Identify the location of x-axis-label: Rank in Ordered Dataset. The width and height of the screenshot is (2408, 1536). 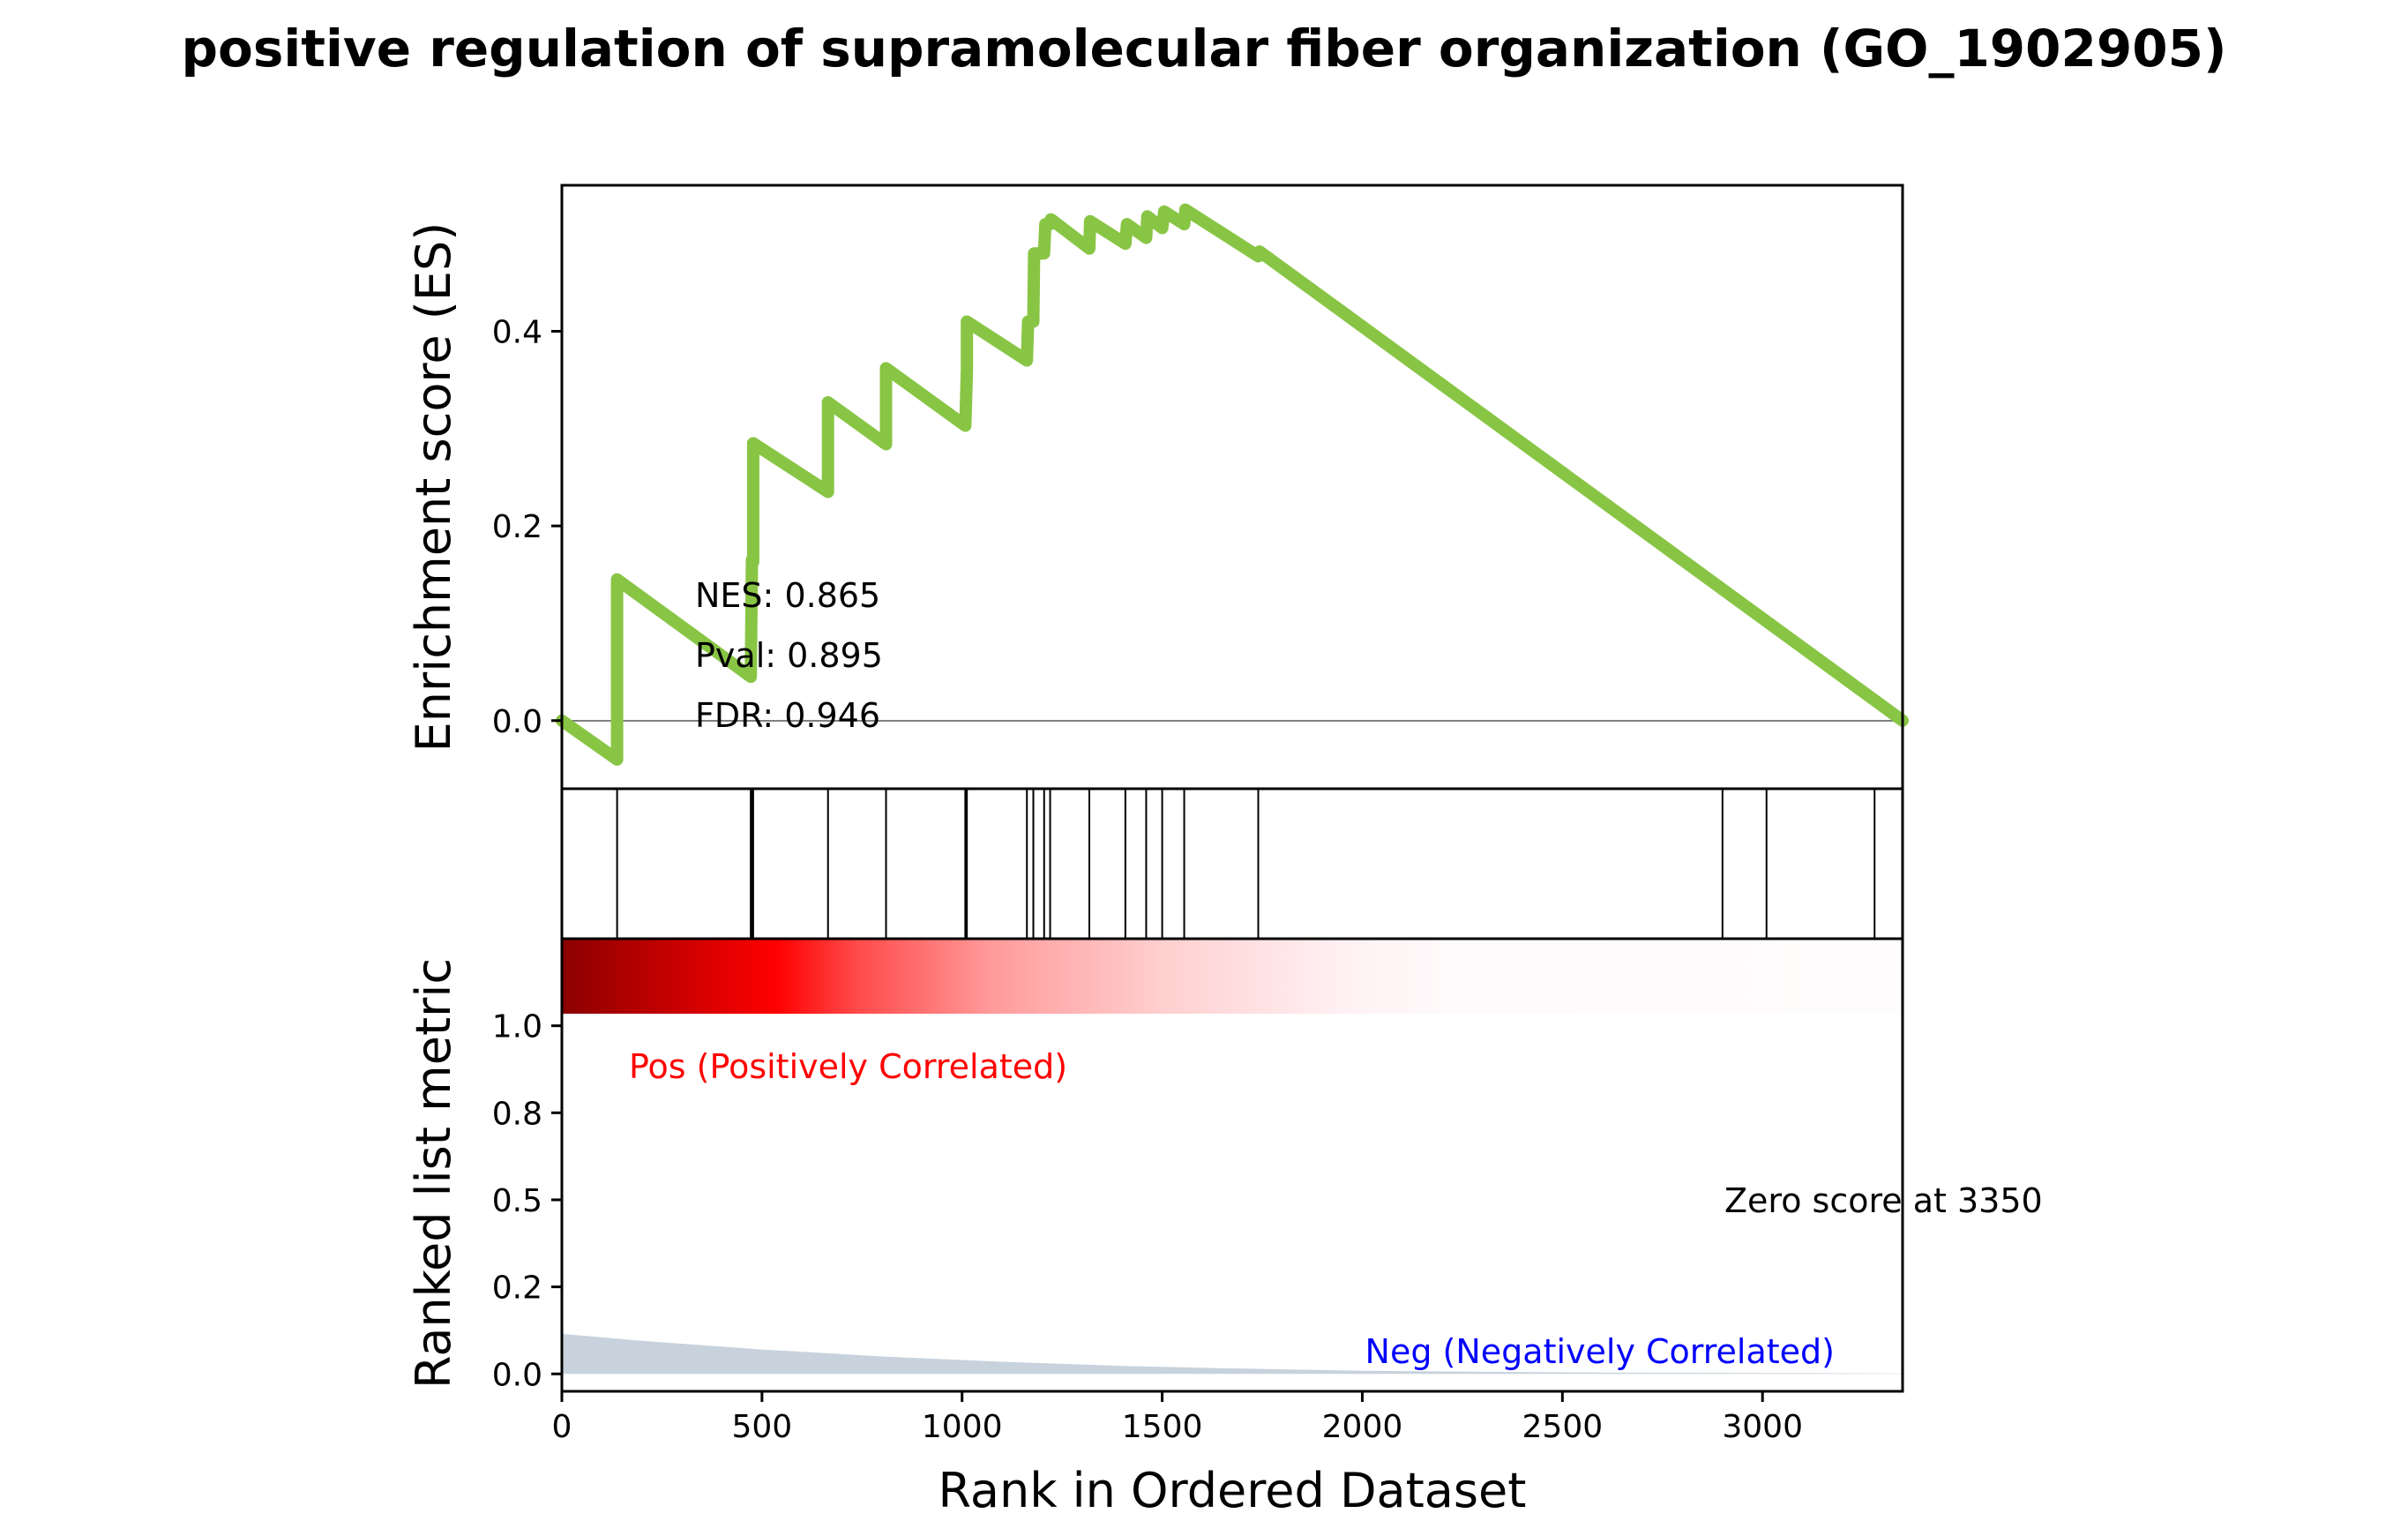
(1233, 1490).